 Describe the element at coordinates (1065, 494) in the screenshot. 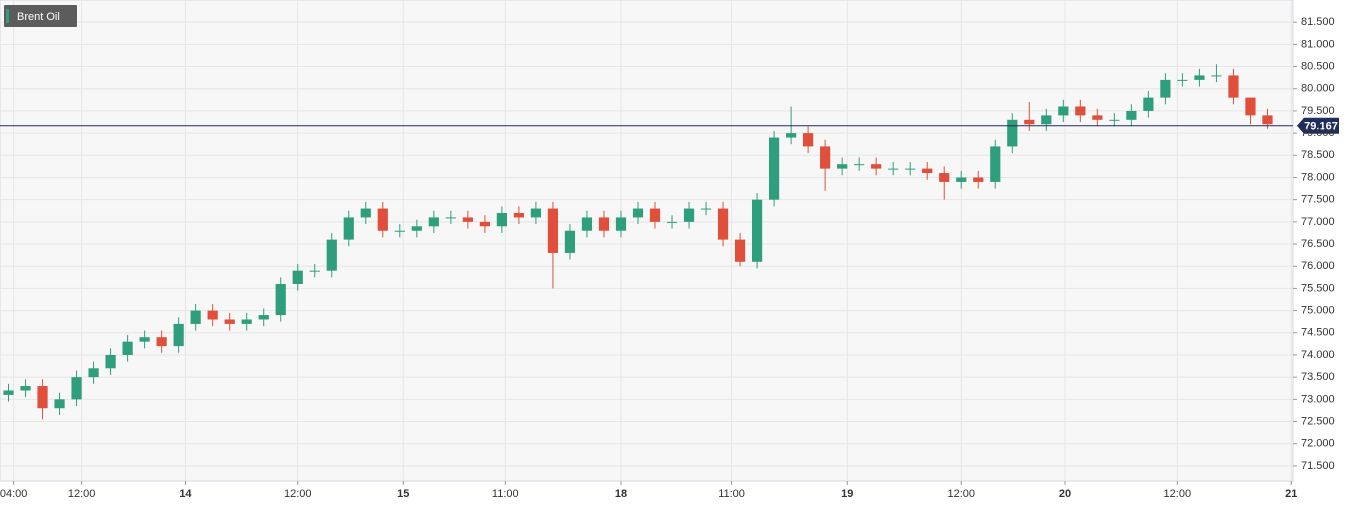

I see `x-tick-label: 20` at that location.